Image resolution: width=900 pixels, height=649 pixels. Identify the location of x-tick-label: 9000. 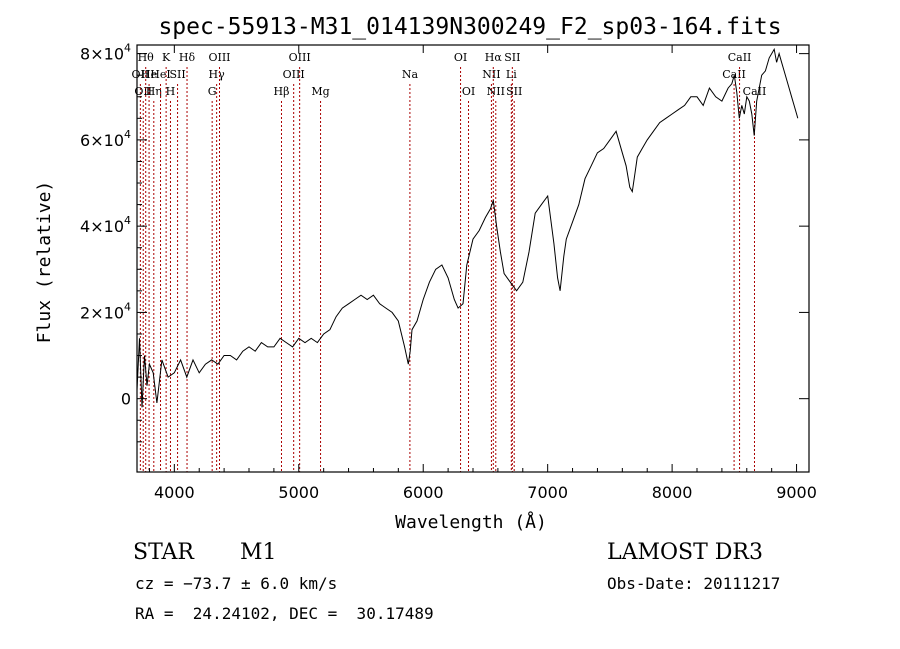
(796, 492).